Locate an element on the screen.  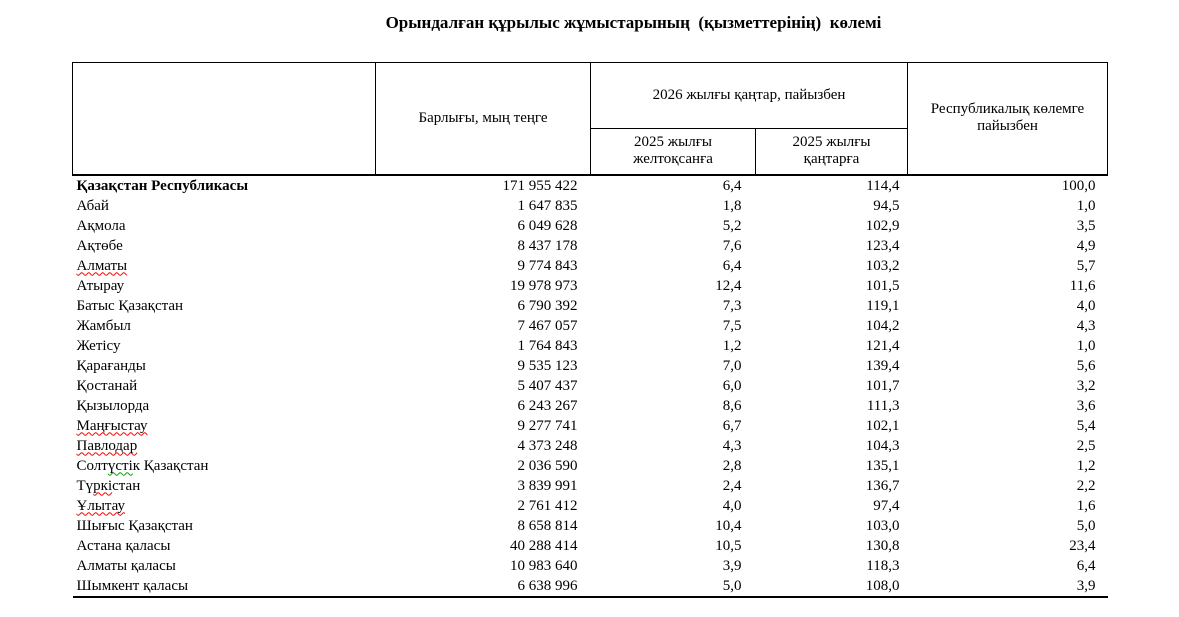
region-cell: Алматы is located at coordinates (224, 266).